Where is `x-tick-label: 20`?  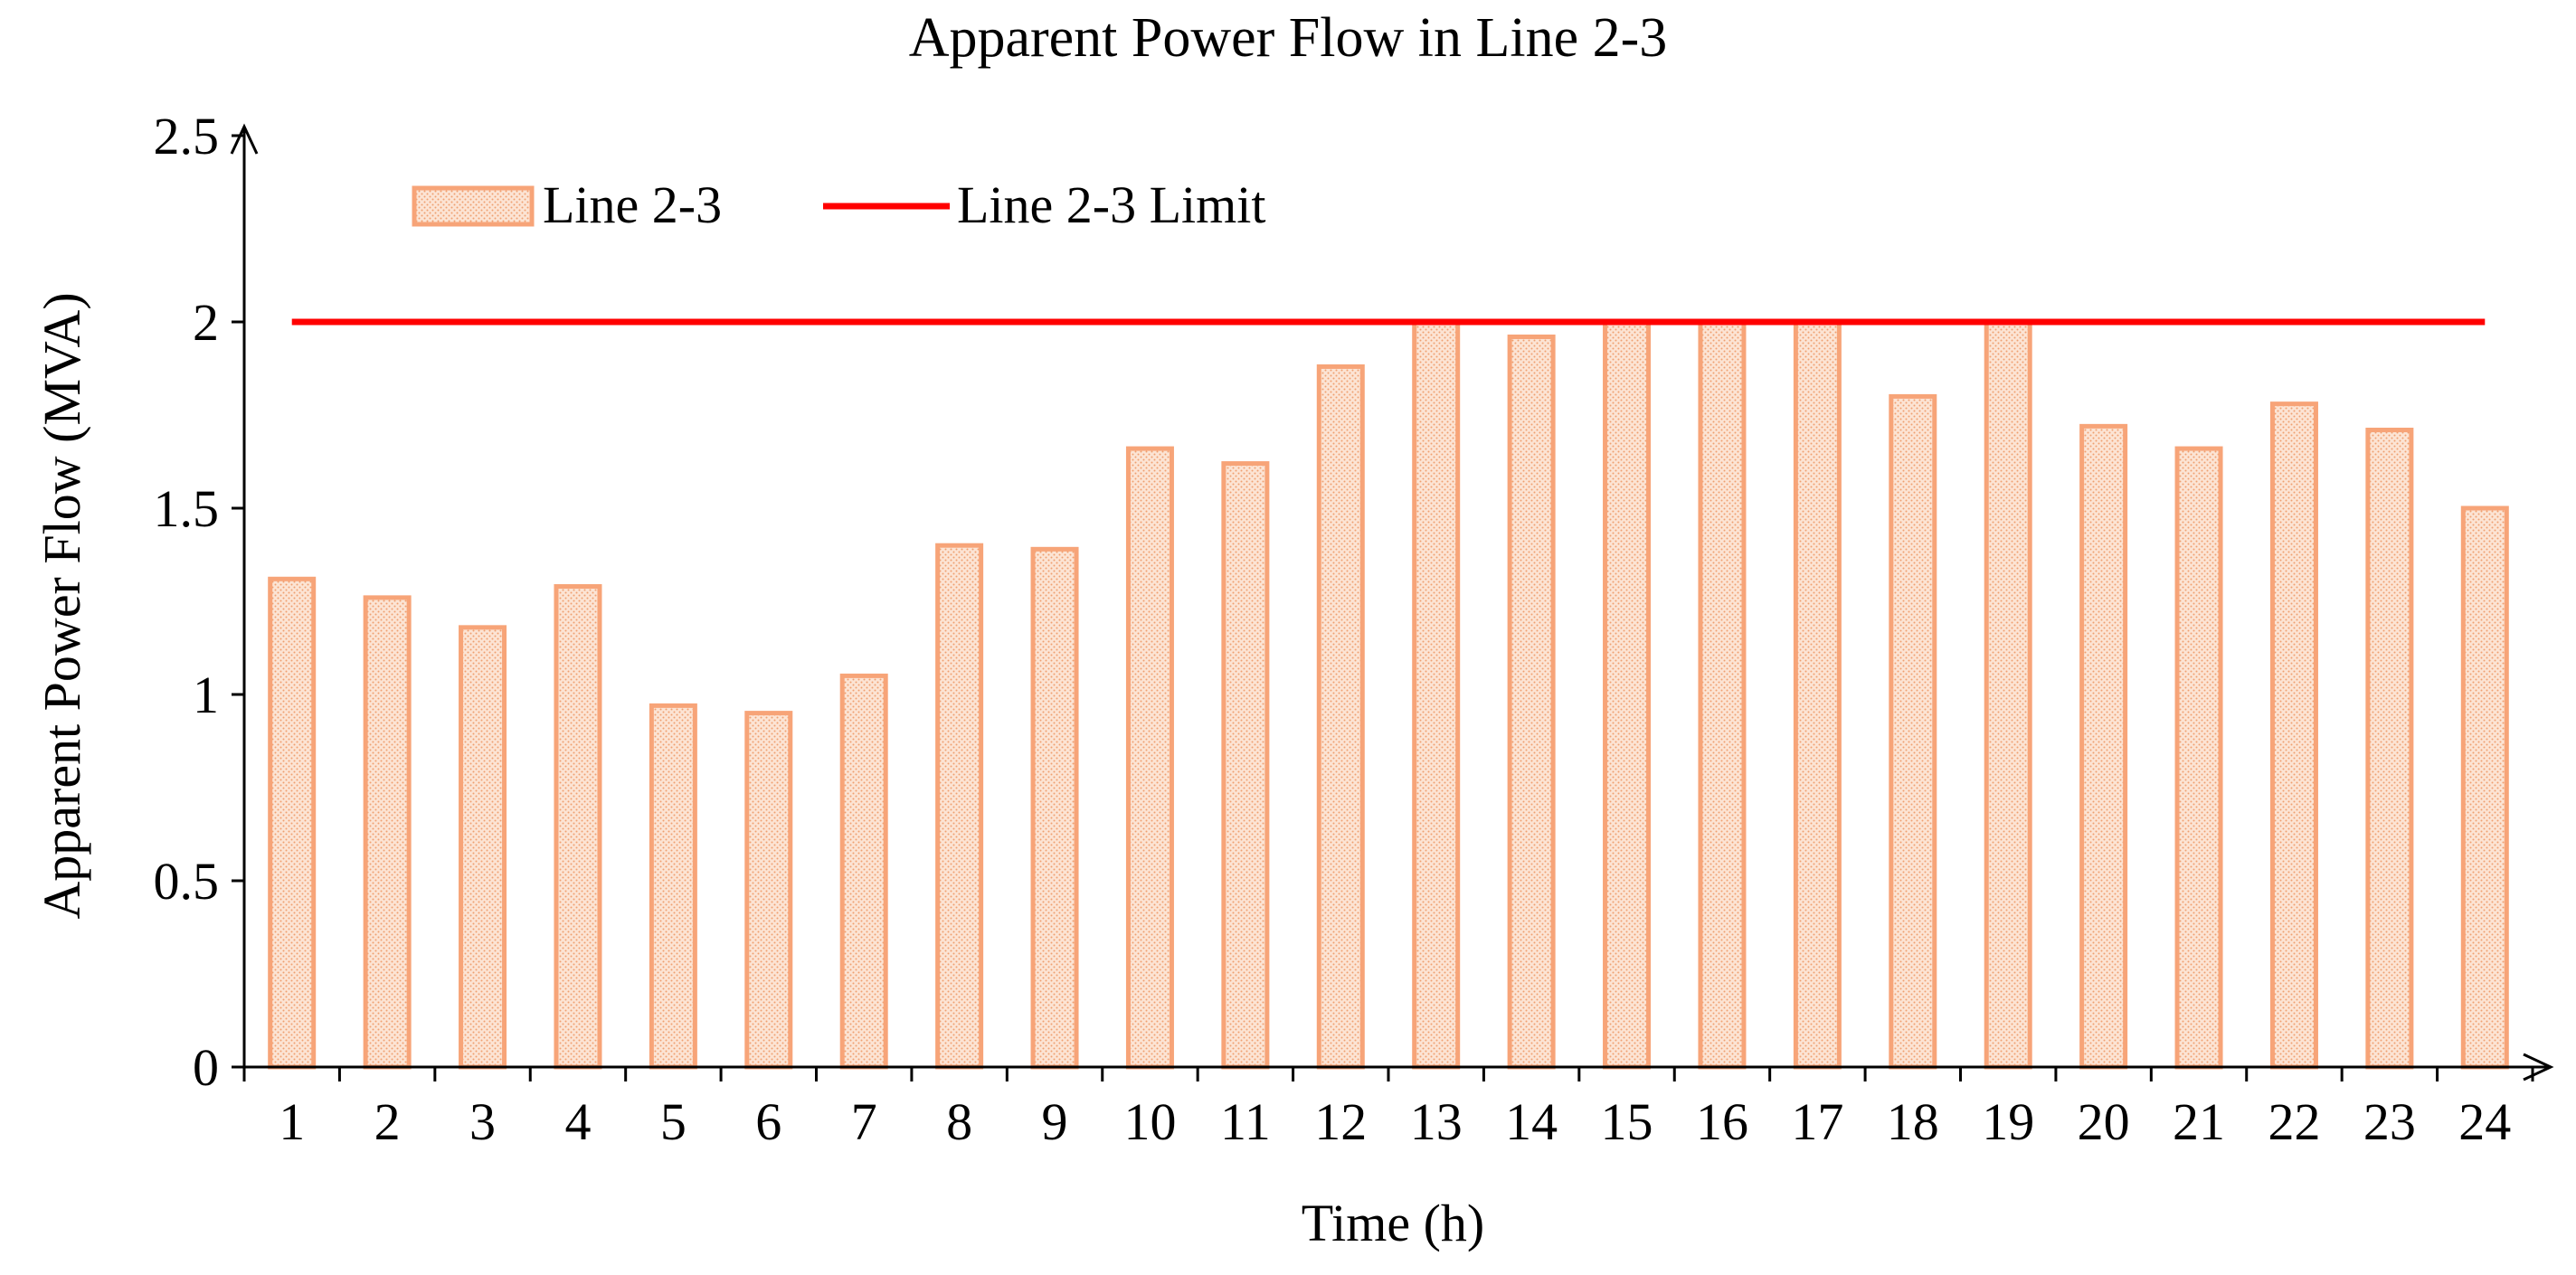
x-tick-label: 20 is located at coordinates (2104, 1121).